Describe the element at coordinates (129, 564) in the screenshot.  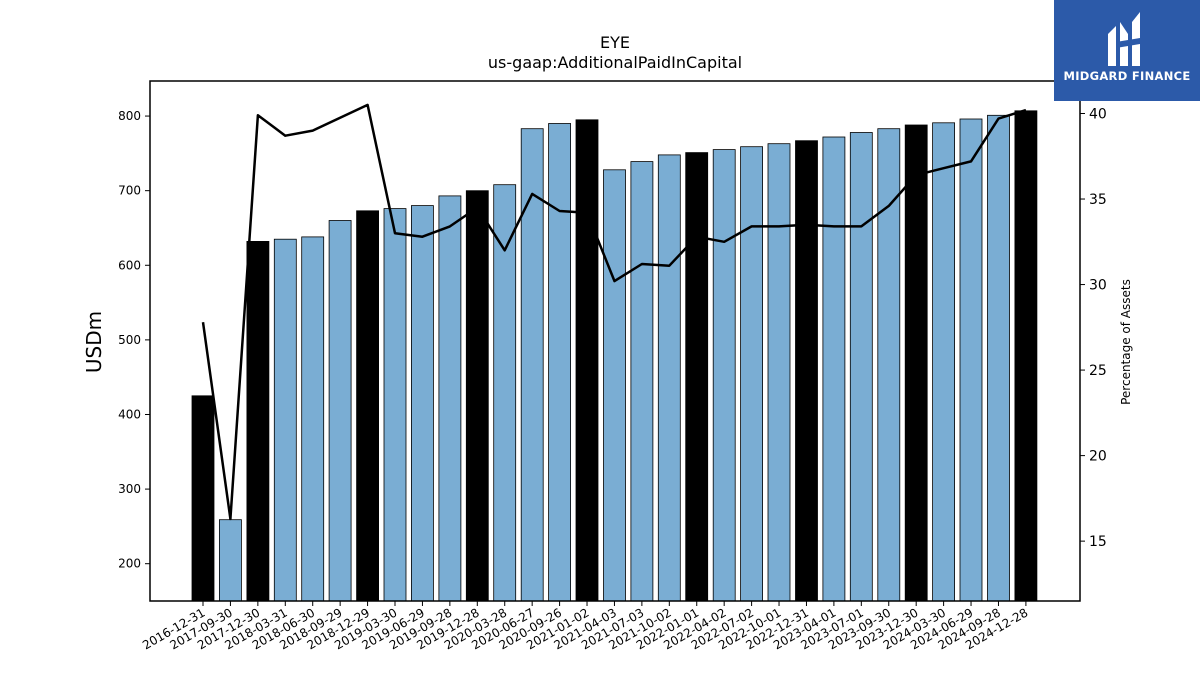
I see `y-tick-label: 200` at that location.